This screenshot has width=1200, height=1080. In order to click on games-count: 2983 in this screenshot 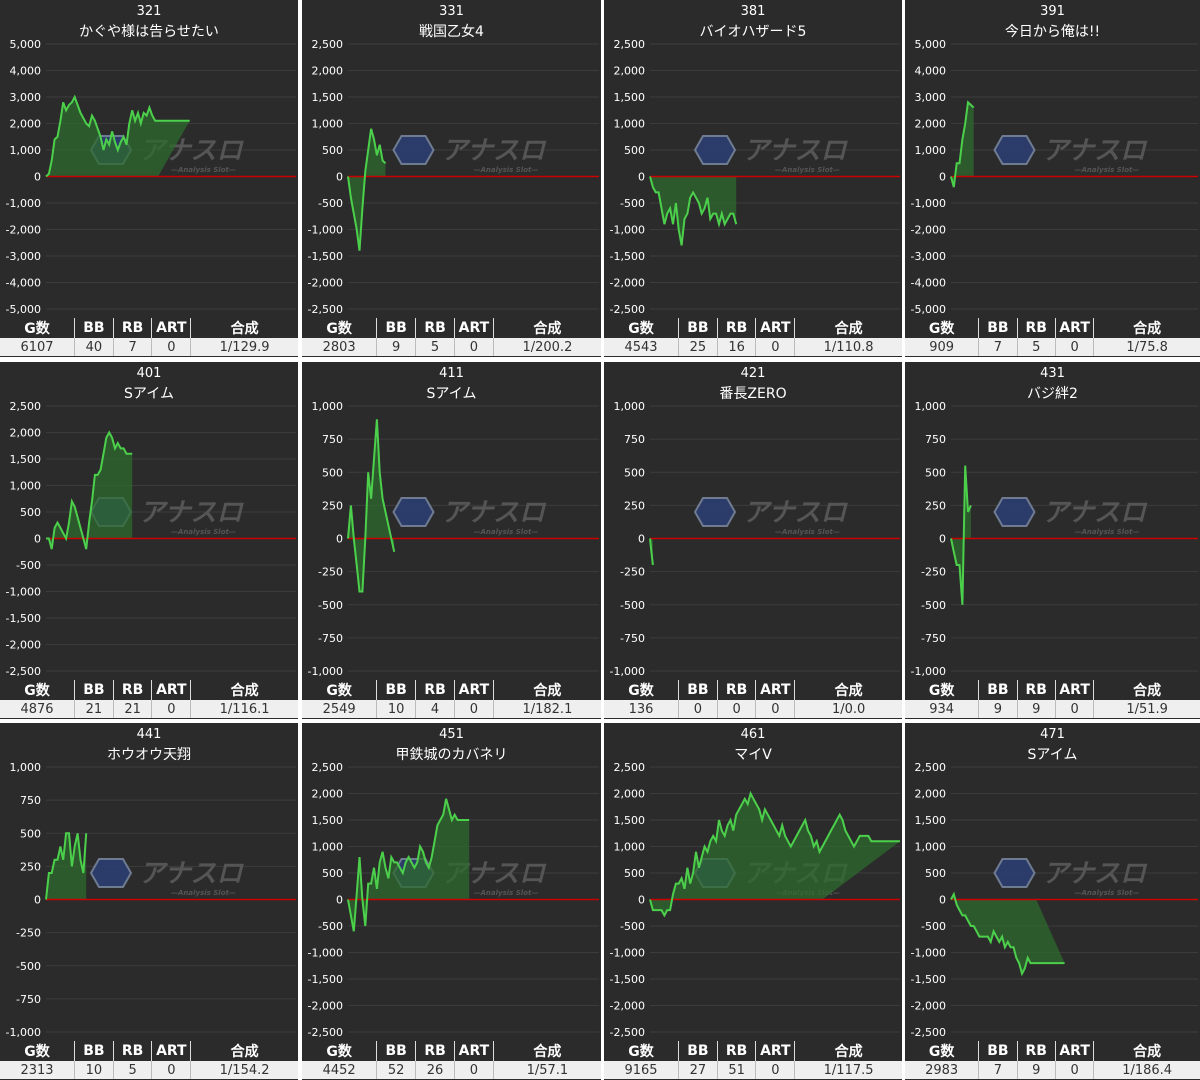, I will do `click(942, 1070)`.